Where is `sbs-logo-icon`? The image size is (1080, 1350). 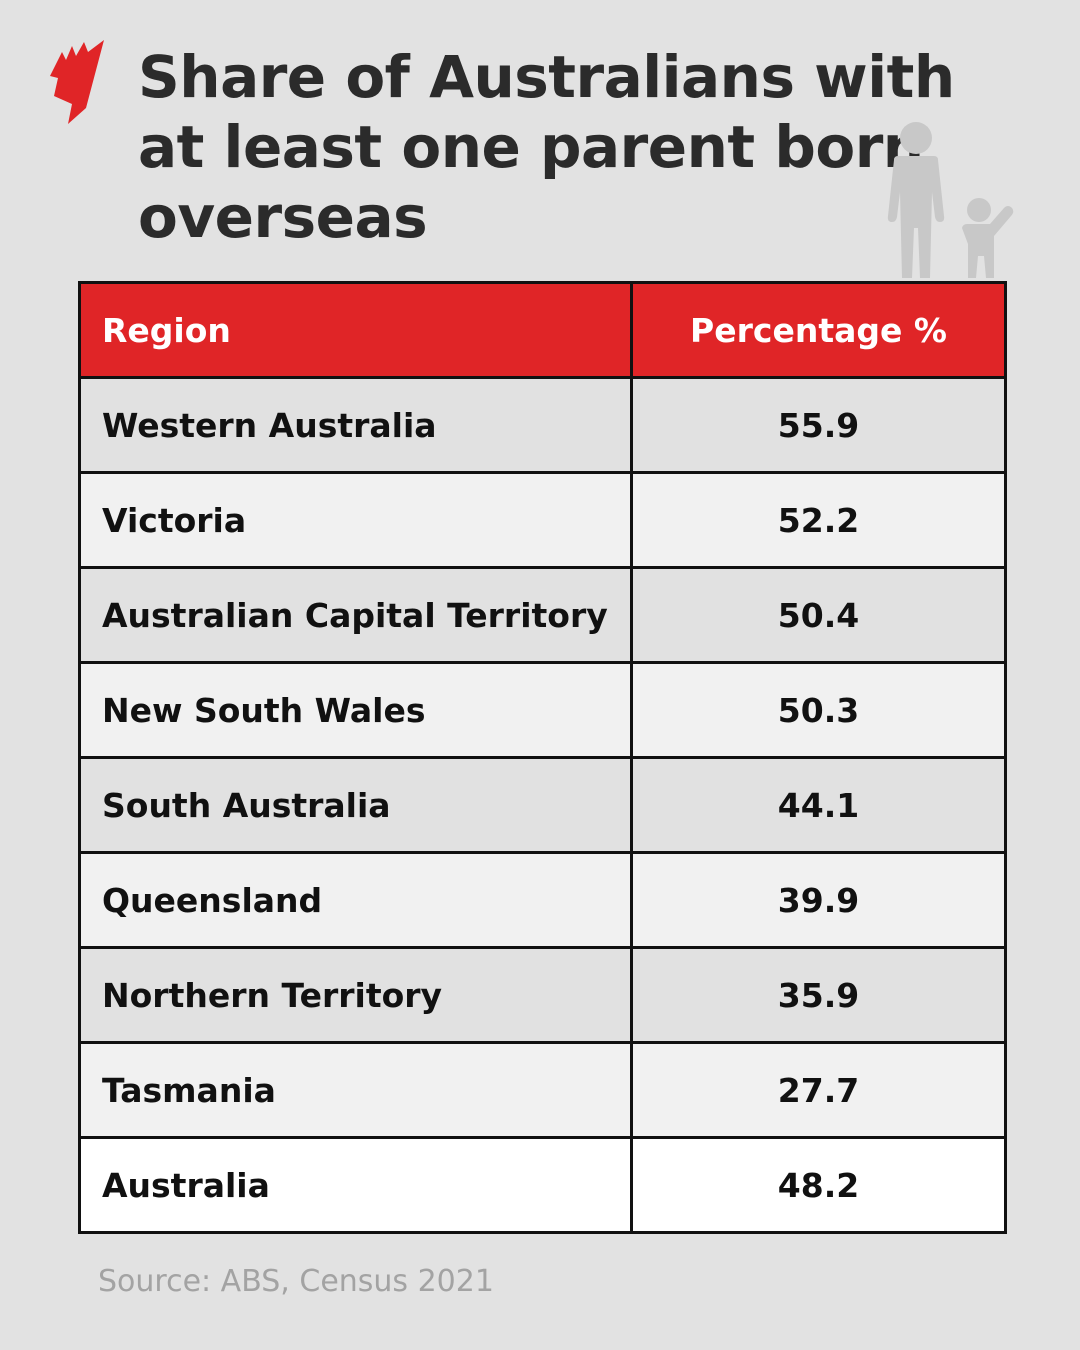
sbs-logo-icon is located at coordinates (77, 82).